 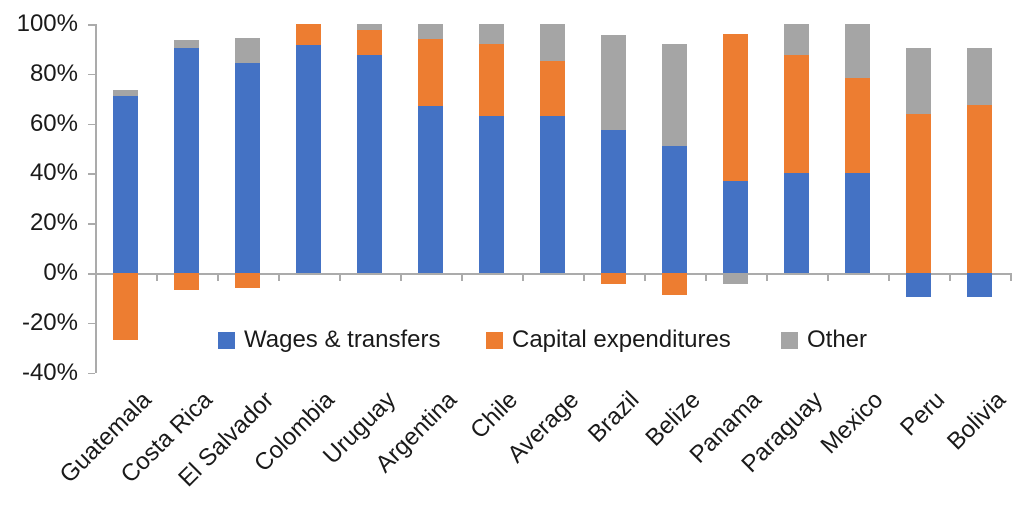 What do you see at coordinates (614, 417) in the screenshot?
I see `category-label-brazil: Brazil` at bounding box center [614, 417].